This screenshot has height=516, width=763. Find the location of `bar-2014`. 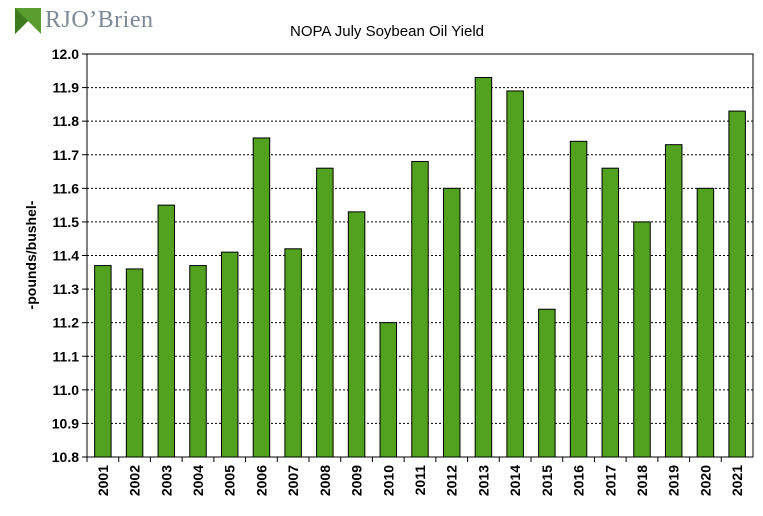

bar-2014 is located at coordinates (515, 274).